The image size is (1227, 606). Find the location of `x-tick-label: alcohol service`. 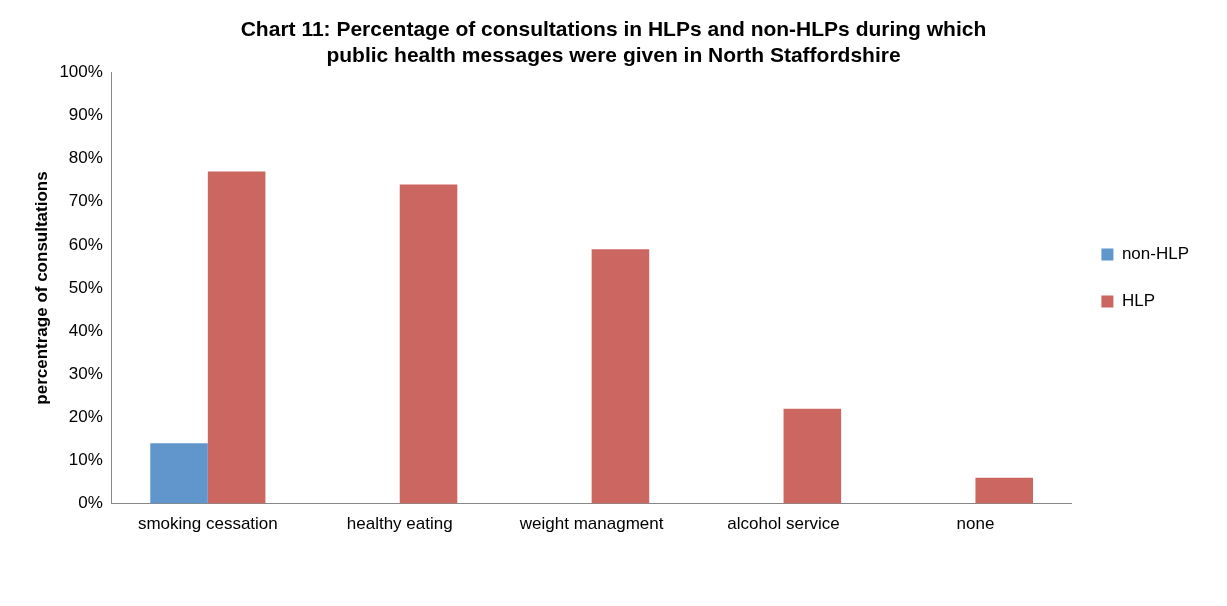

x-tick-label: alcohol service is located at coordinates (783, 524).